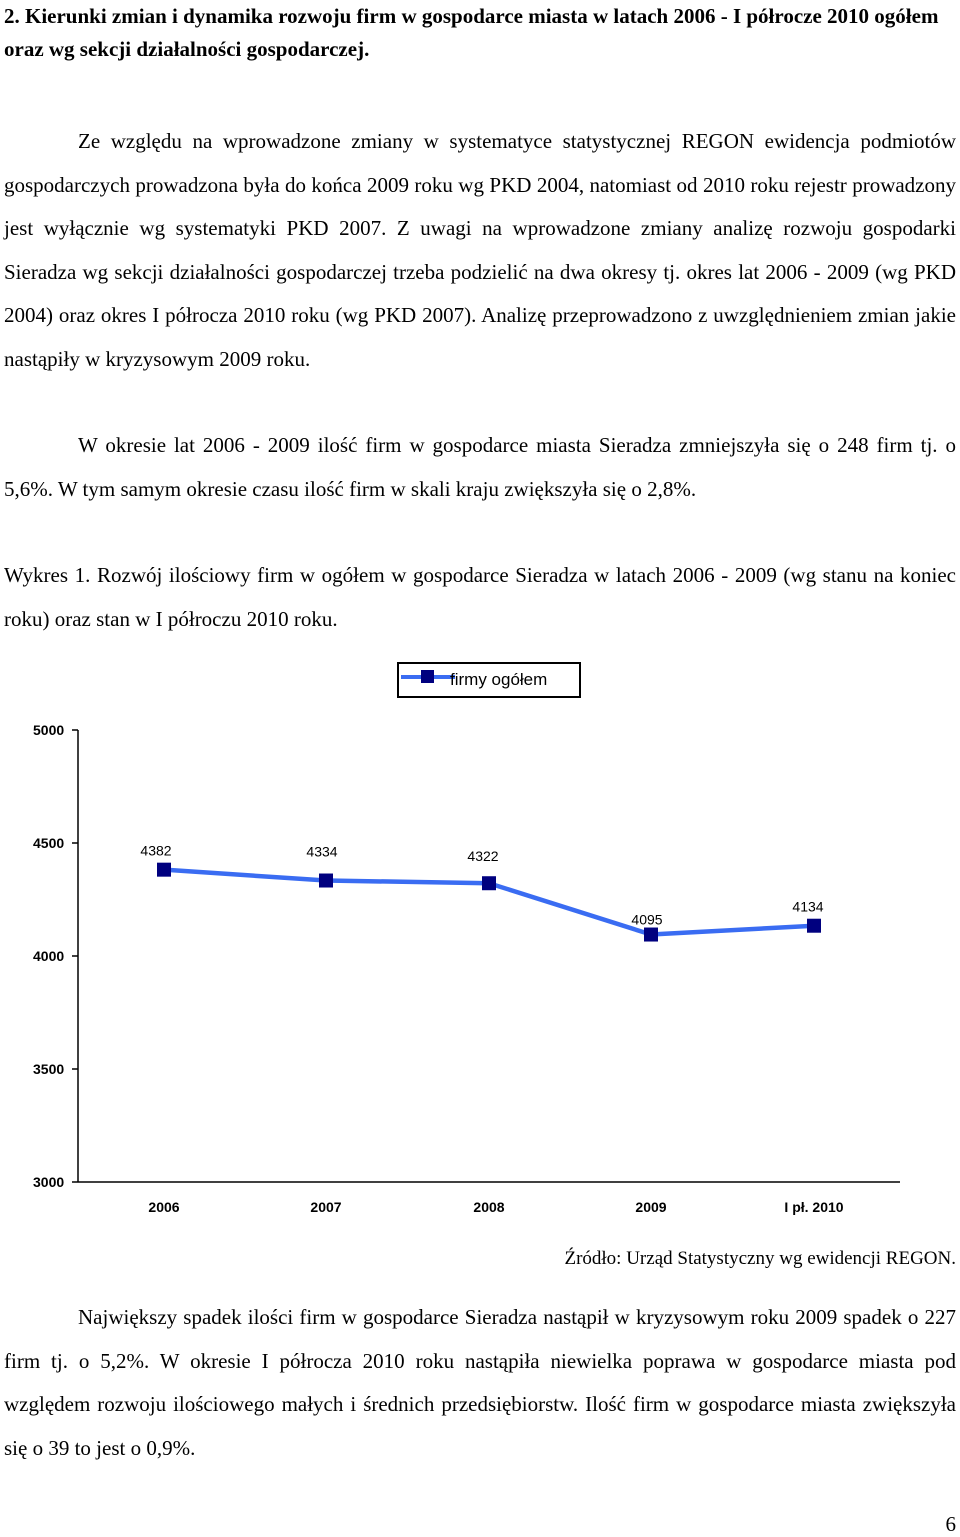  Describe the element at coordinates (488, 1207) in the screenshot. I see `x-tick-label: 2008` at that location.